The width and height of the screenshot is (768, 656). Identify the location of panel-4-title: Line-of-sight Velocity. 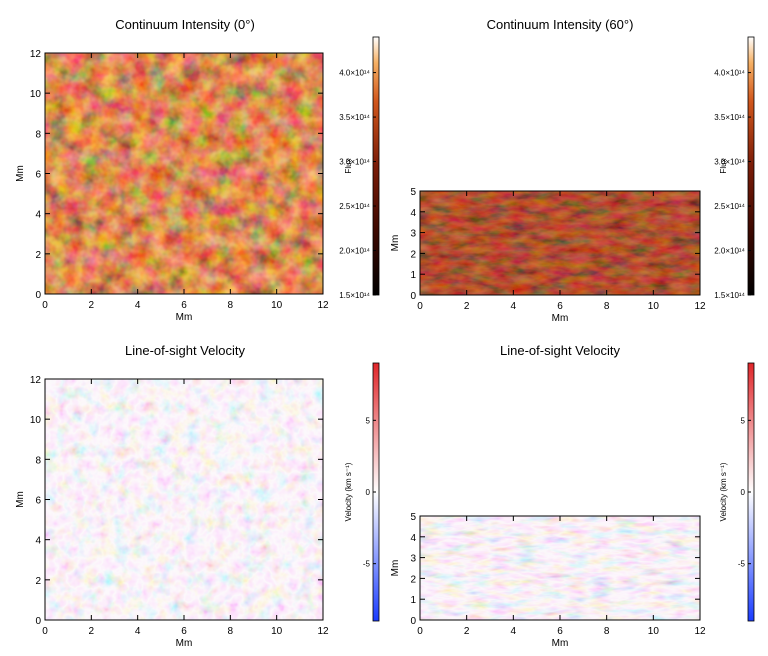
(560, 350).